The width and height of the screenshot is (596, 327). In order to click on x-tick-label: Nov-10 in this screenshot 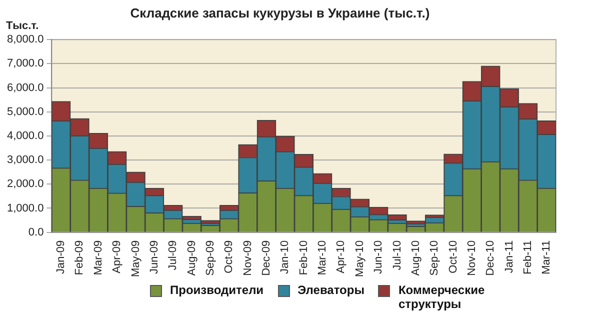, I will do `click(472, 258)`.